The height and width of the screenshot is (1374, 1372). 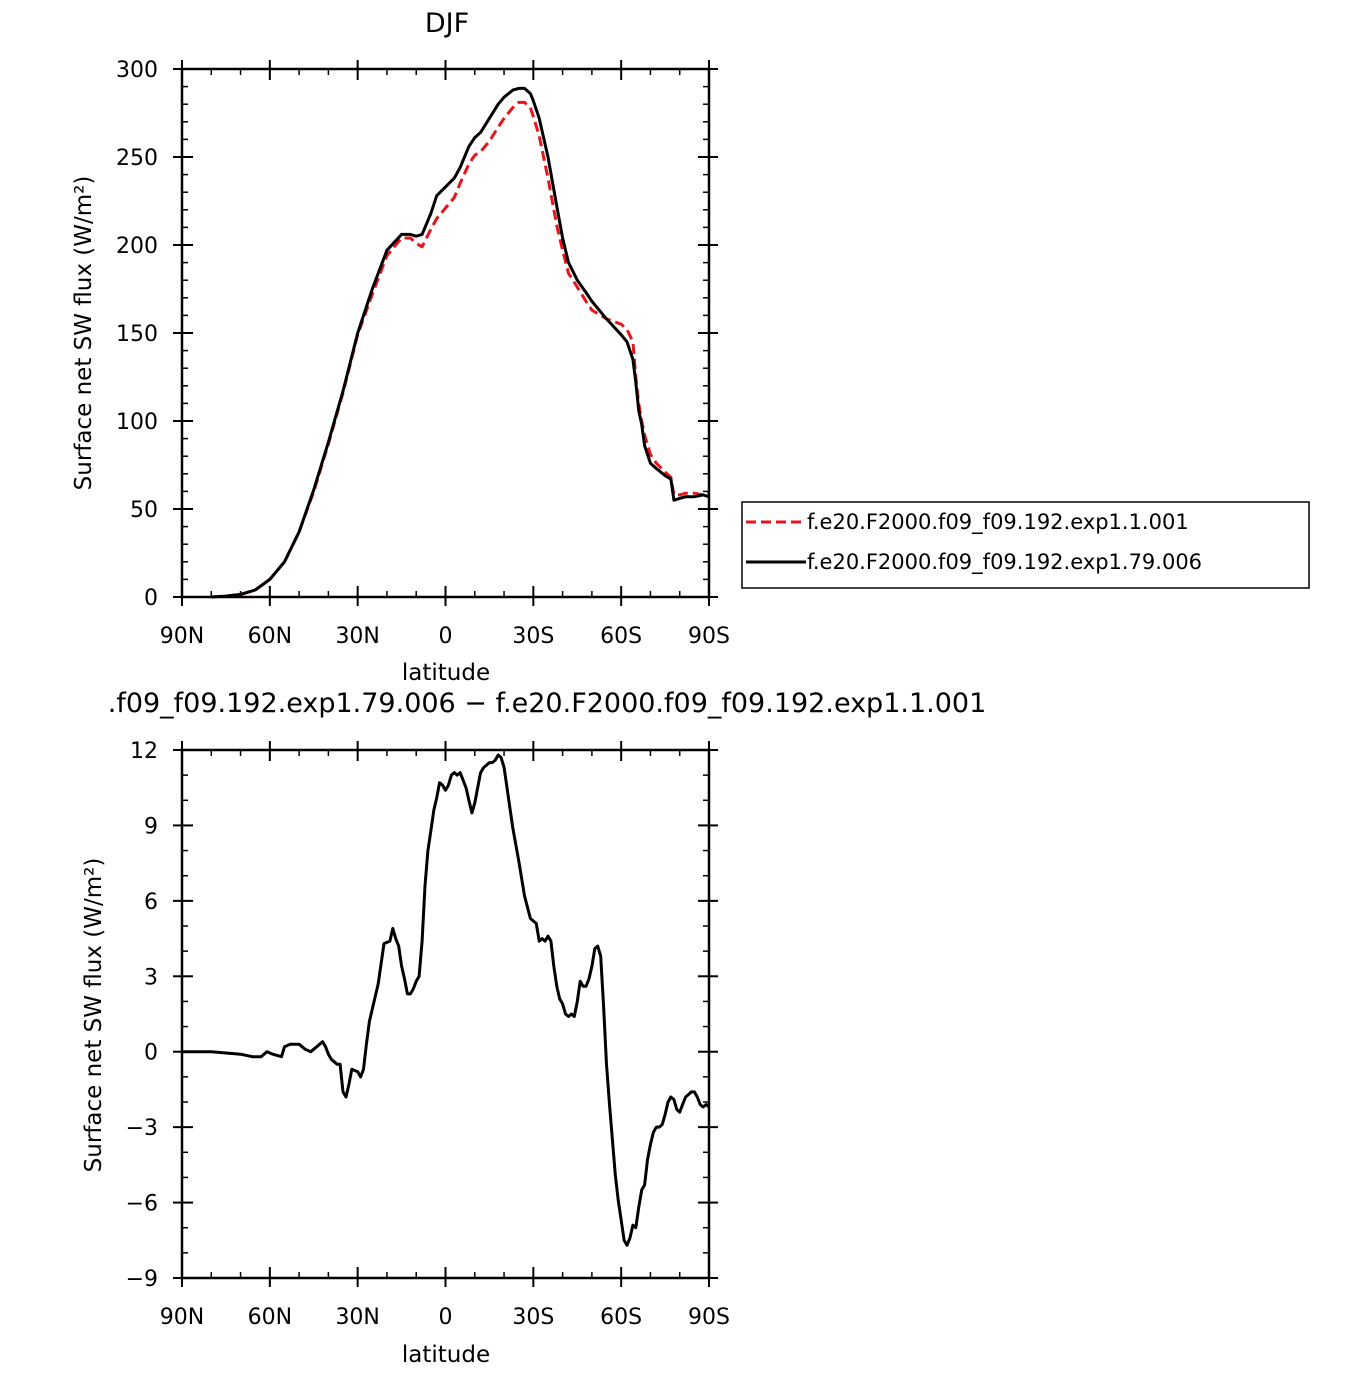 What do you see at coordinates (144, 510) in the screenshot?
I see `y-tick-label: 50` at bounding box center [144, 510].